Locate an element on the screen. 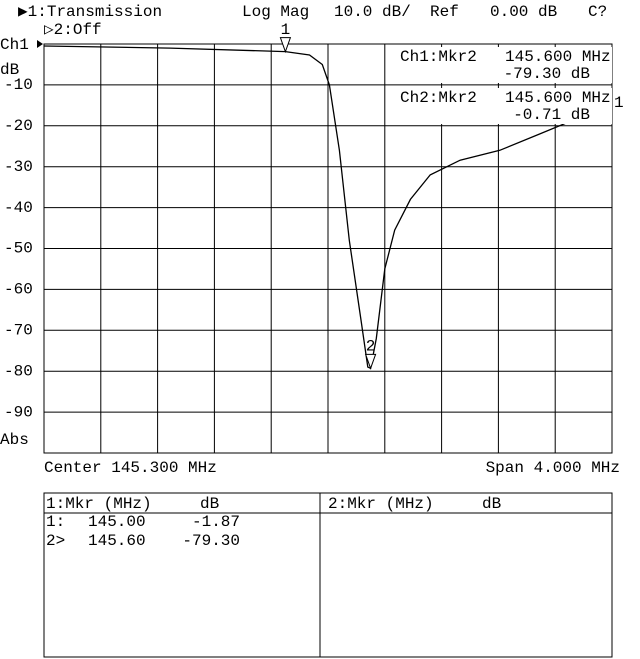 The height and width of the screenshot is (659, 640). readout-value: -79.30 dB is located at coordinates (547, 74).